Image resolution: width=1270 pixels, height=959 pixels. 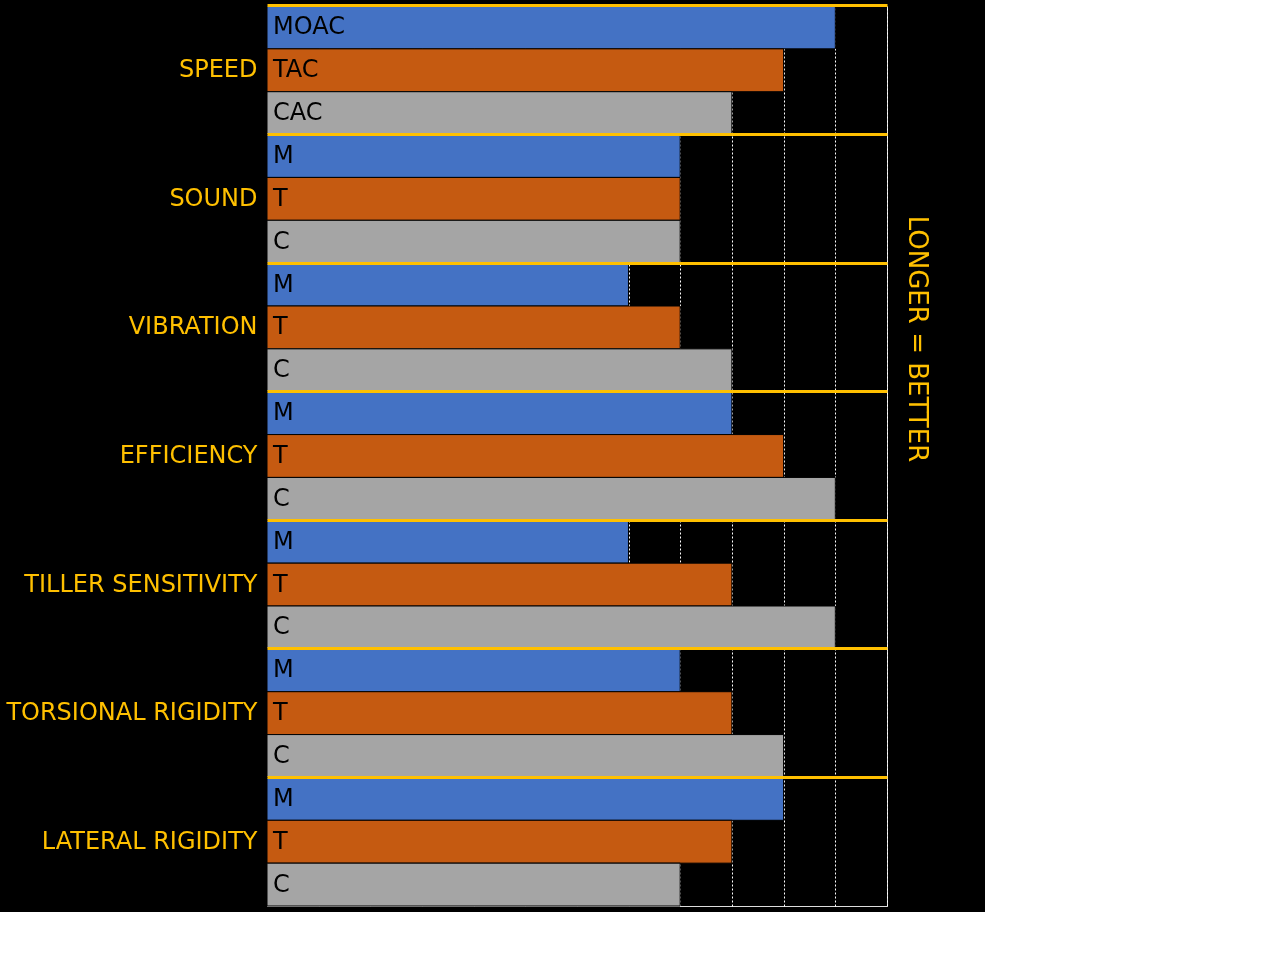 I want to click on y-tick-label: SOUND, so click(x=213, y=197).